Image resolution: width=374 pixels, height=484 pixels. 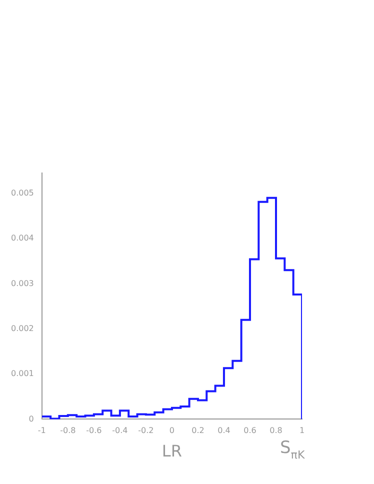 I want to click on x-axis-title: LR, so click(x=172, y=451).